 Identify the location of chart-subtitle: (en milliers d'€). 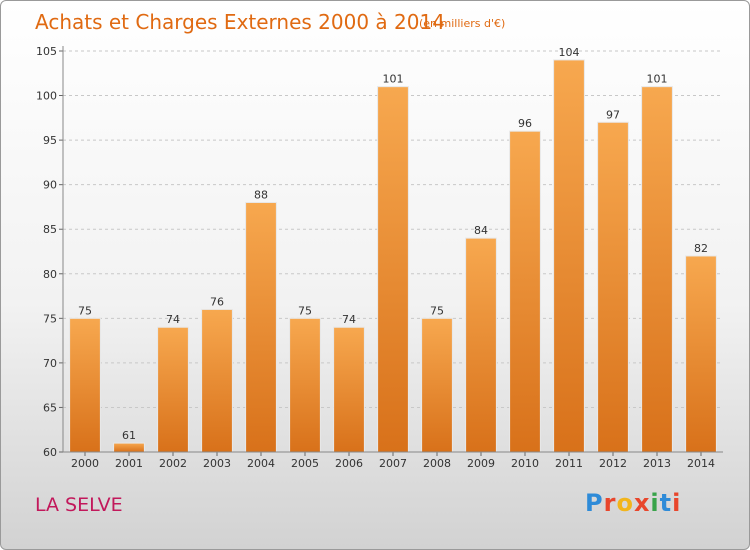
(462, 23).